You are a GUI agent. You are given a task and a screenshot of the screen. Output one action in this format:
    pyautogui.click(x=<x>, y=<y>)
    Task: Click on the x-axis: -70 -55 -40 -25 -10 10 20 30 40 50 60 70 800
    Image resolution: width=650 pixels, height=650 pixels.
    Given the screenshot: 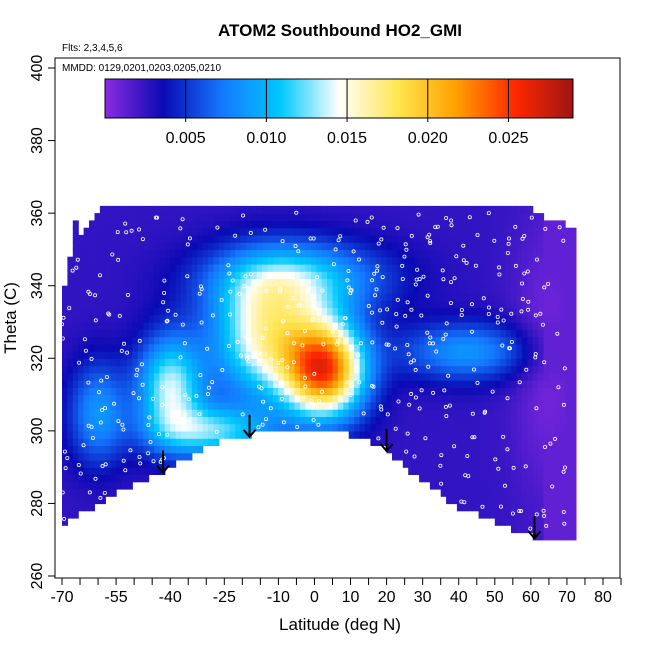 What is the action you would take?
    pyautogui.click(x=336, y=592)
    